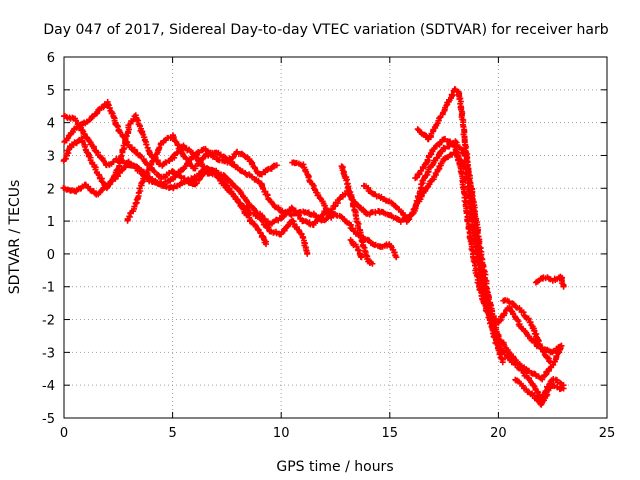 This screenshot has width=640, height=480. Describe the element at coordinates (48, 321) in the screenshot. I see `y-tick-label: -2` at that location.